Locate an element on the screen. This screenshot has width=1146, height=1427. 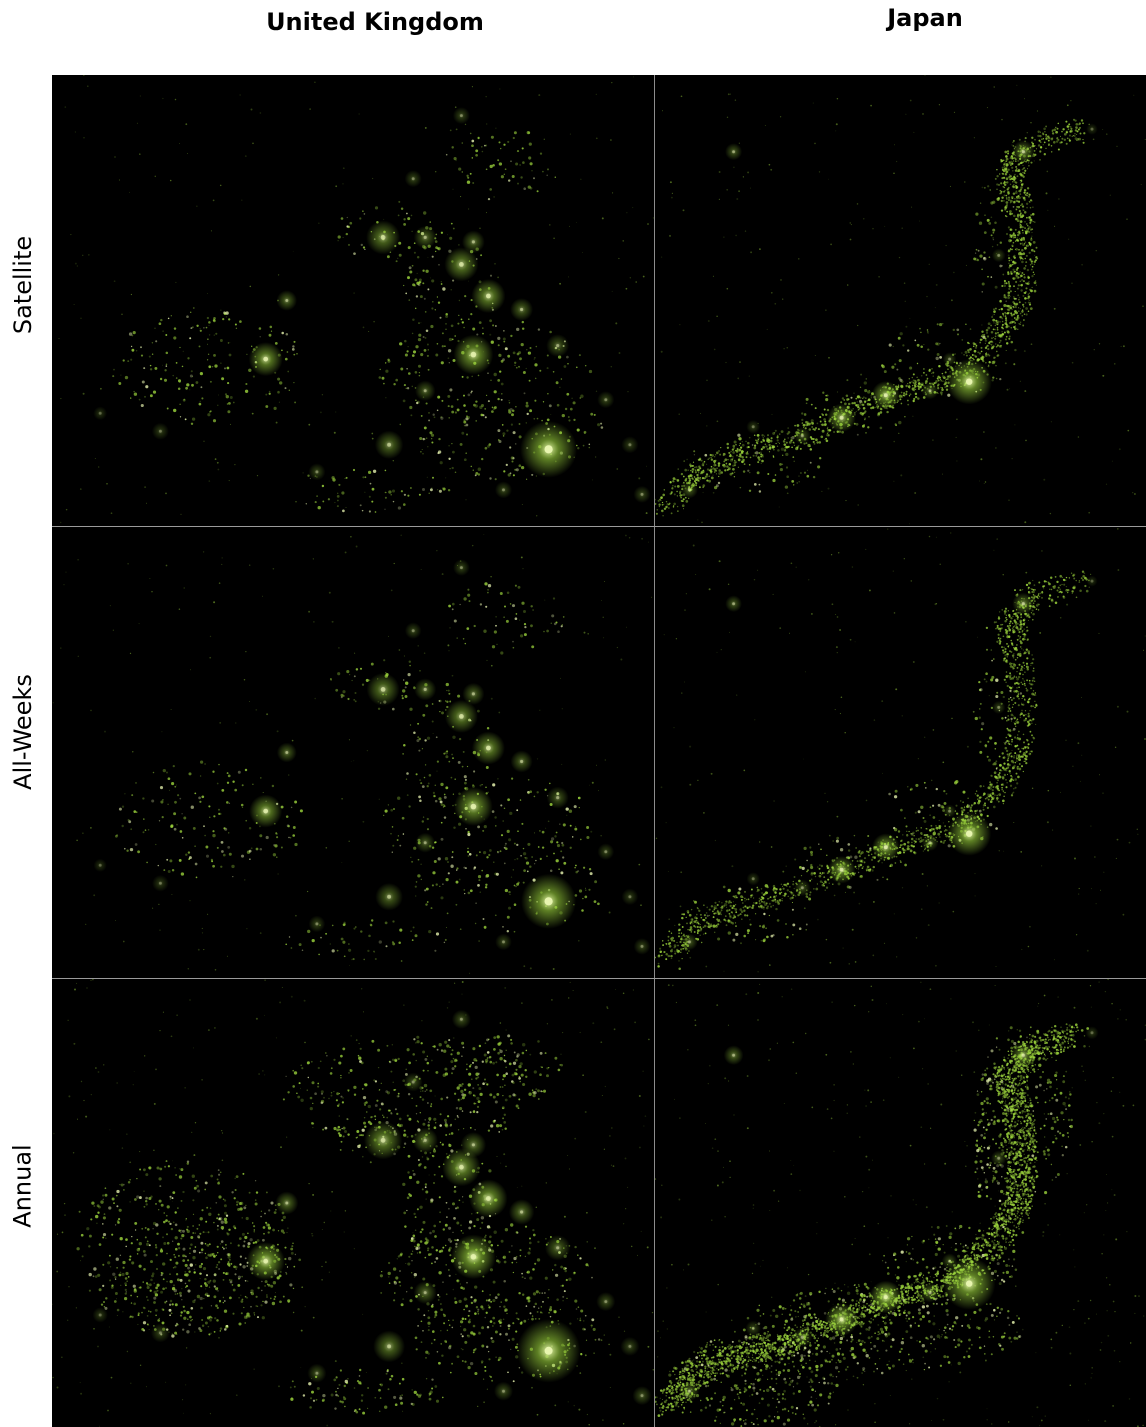
japan-satellite-image is located at coordinates (900, 300).